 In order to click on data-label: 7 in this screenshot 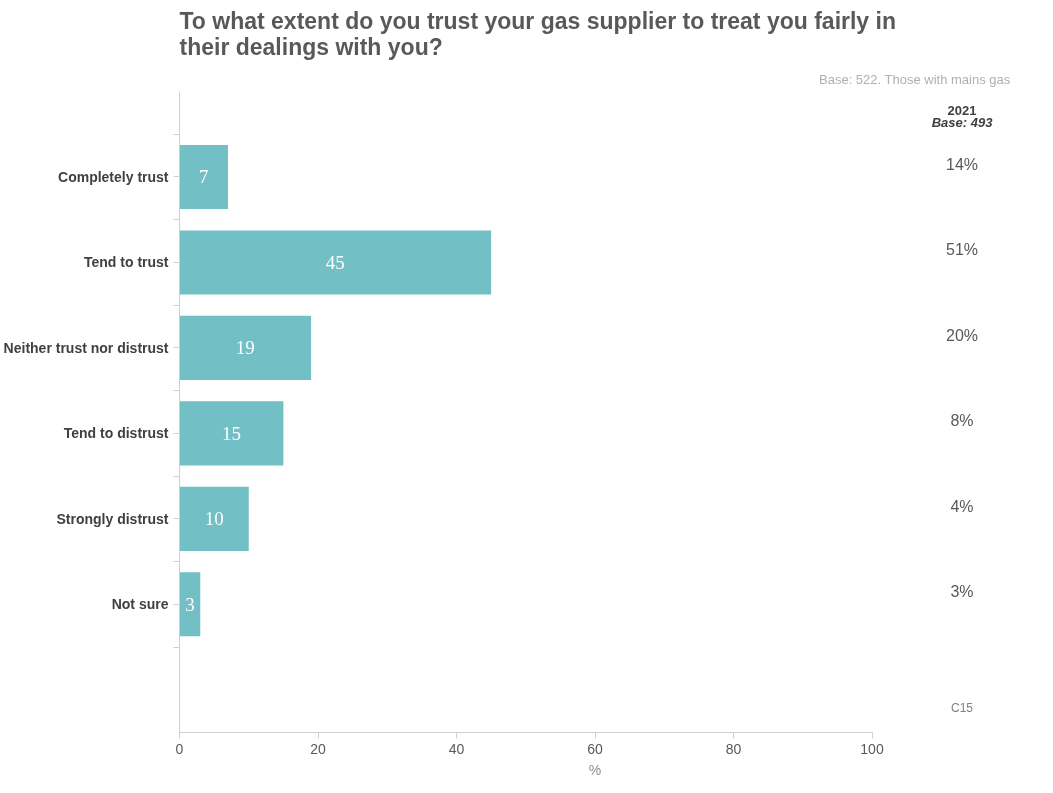, I will do `click(203, 177)`.